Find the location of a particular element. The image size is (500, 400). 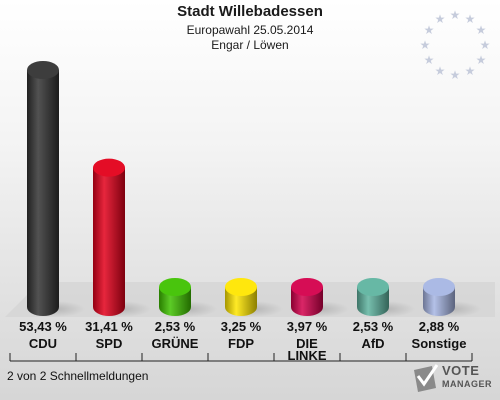

logo-line-2: MANAGER is located at coordinates (467, 384).